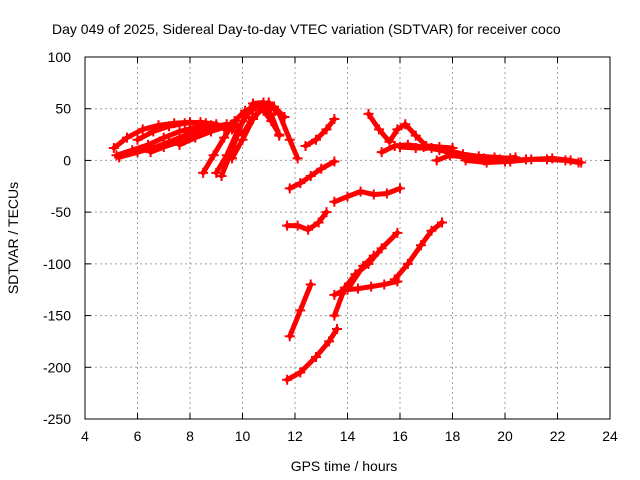 Image resolution: width=640 pixels, height=480 pixels. I want to click on y-tick-label: 100, so click(60, 57).